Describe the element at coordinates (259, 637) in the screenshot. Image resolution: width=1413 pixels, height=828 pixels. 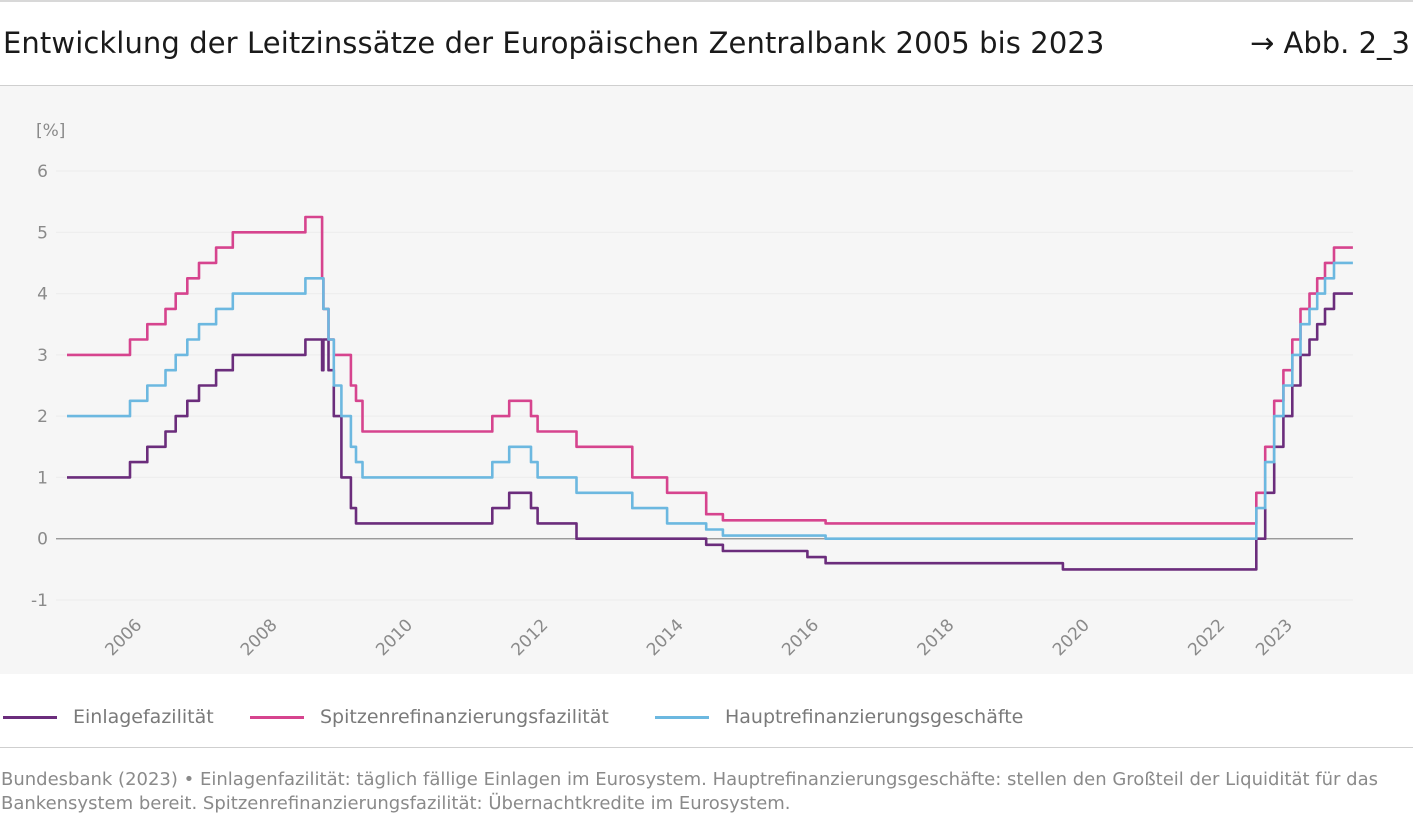
I see `x-tick-label: 2008` at that location.